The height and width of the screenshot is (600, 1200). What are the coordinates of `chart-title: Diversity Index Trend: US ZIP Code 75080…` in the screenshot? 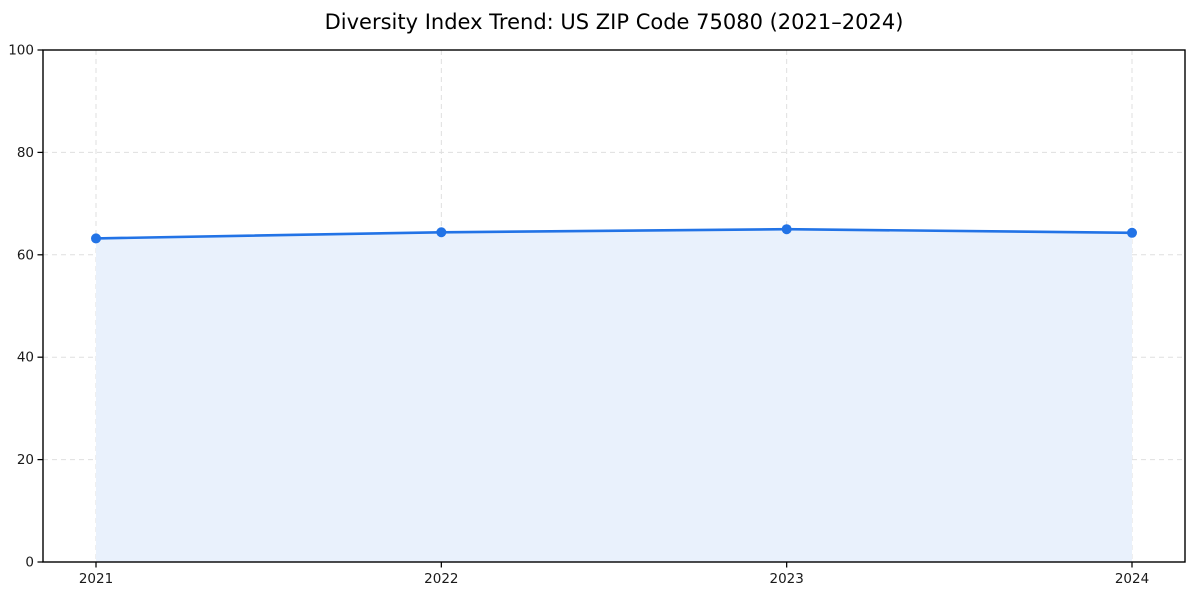 It's located at (614, 22).